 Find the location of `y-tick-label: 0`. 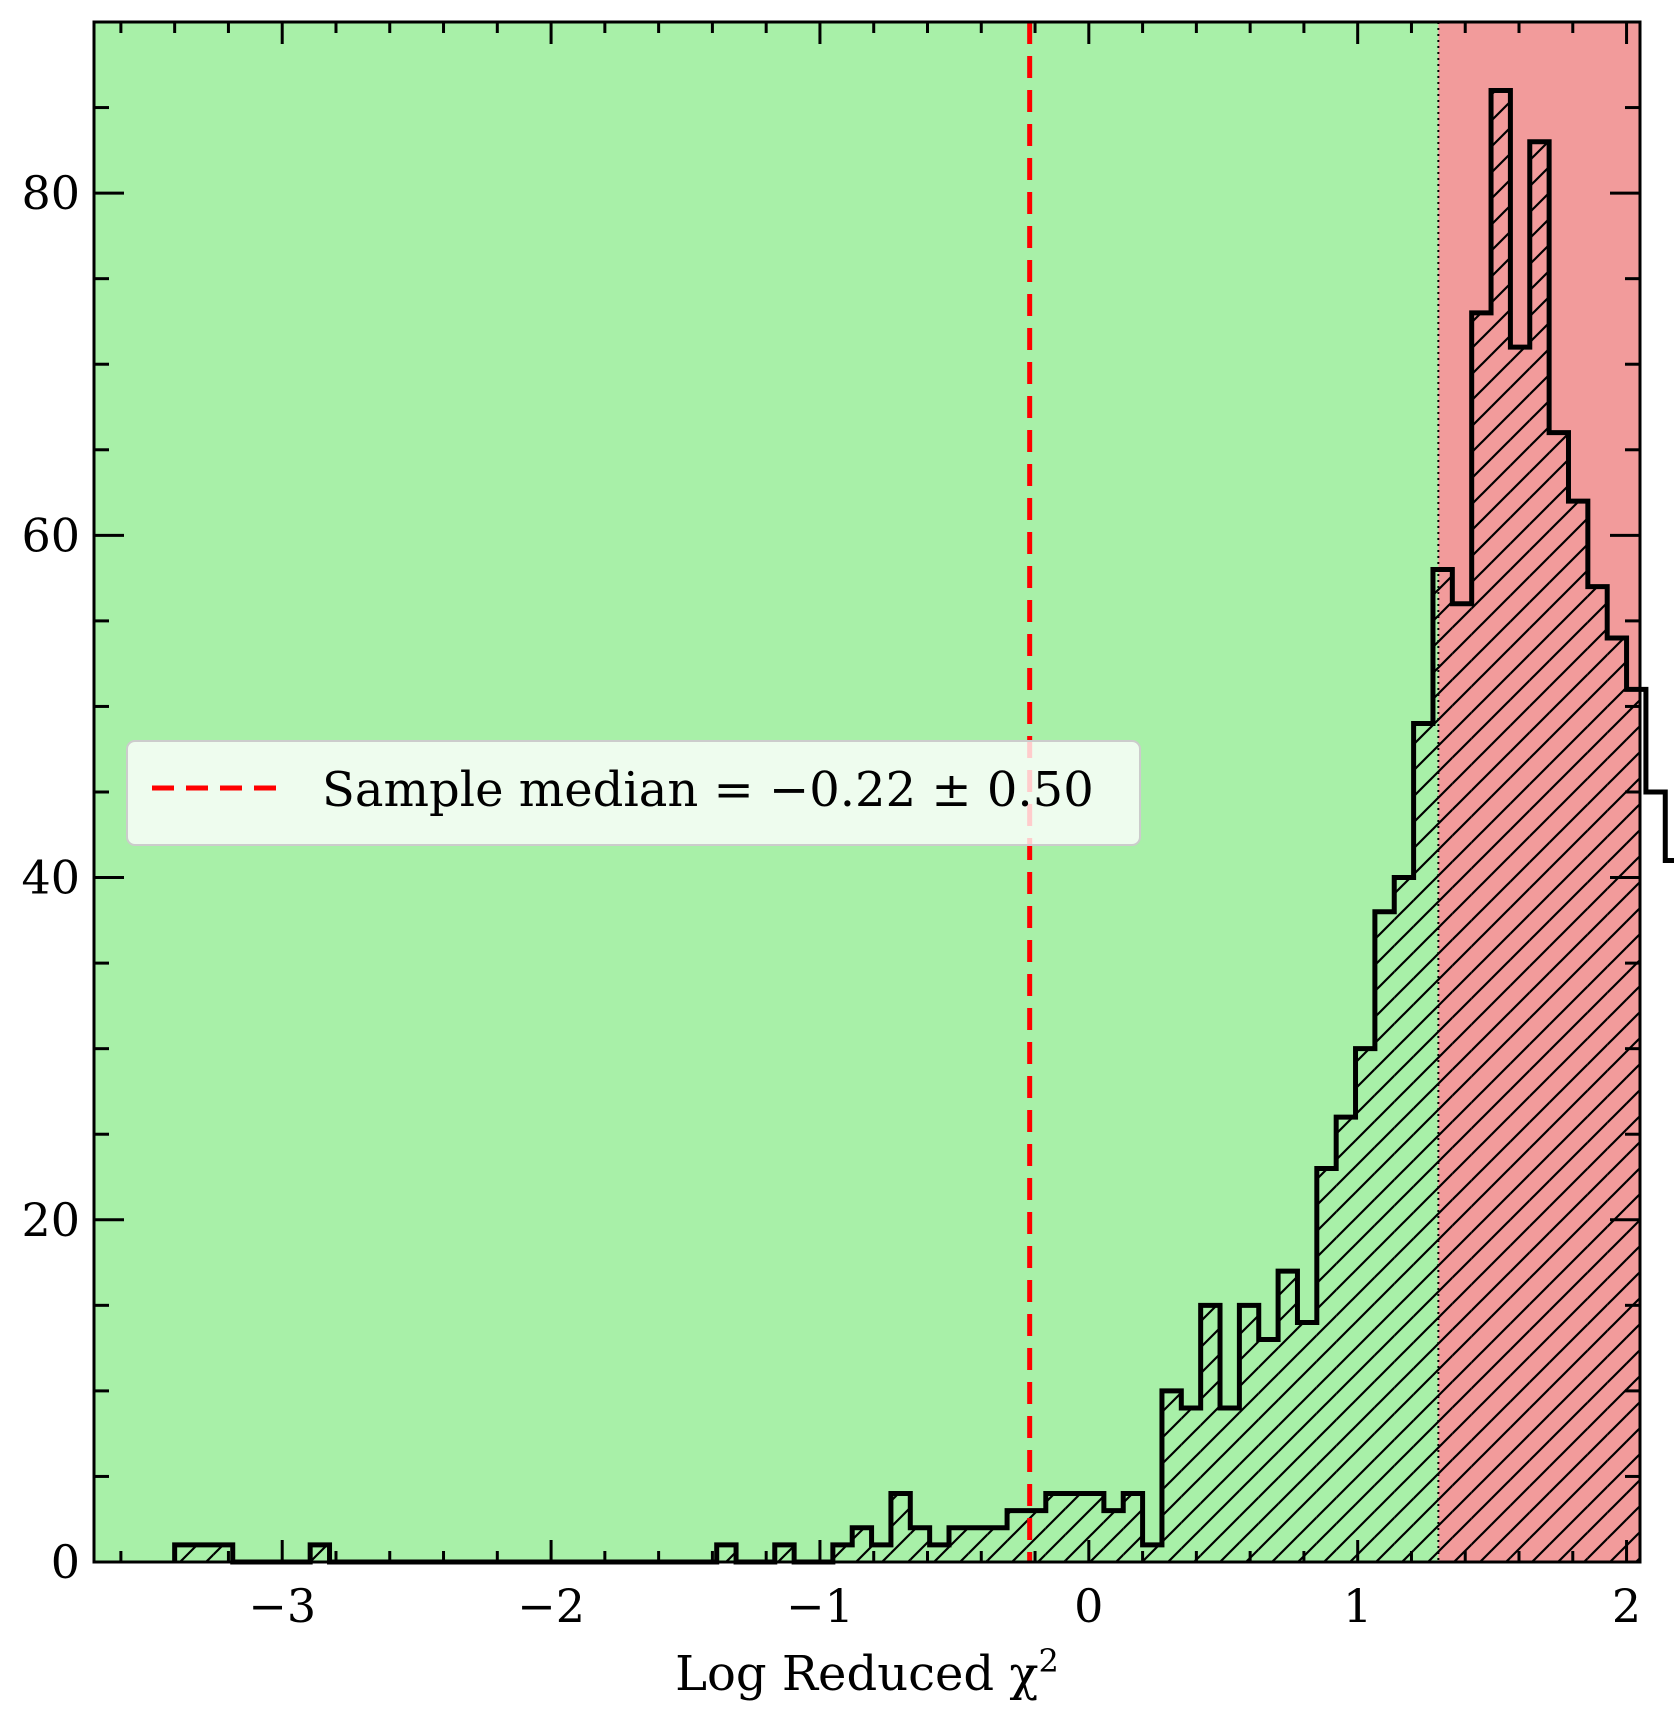

y-tick-label: 0 is located at coordinates (65, 1562).